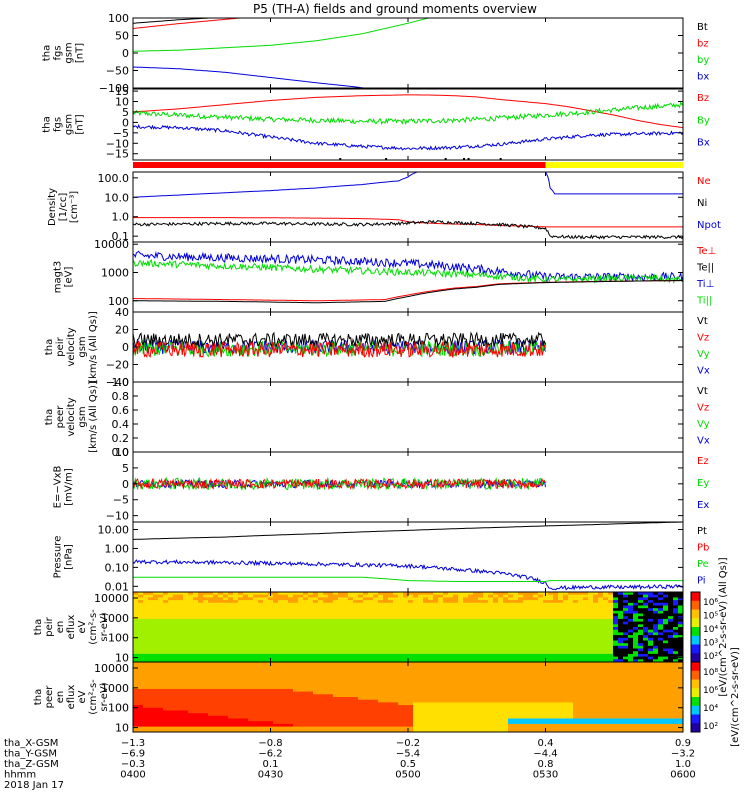 The height and width of the screenshot is (800, 750). What do you see at coordinates (703, 121) in the screenshot?
I see `legend: Bz By Bx` at bounding box center [703, 121].